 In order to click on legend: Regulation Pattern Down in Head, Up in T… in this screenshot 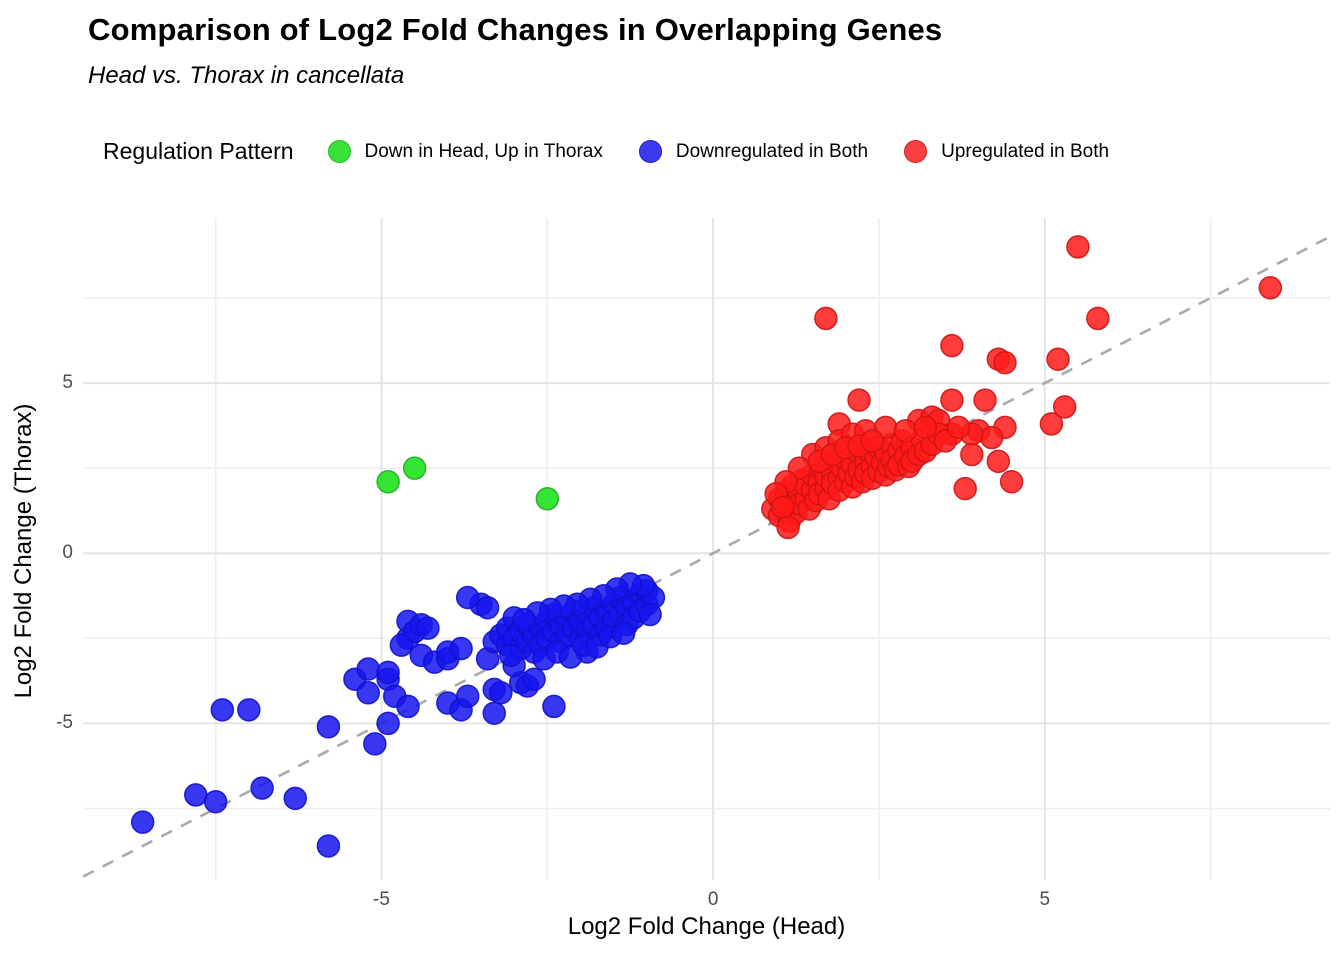, I will do `click(624, 151)`.